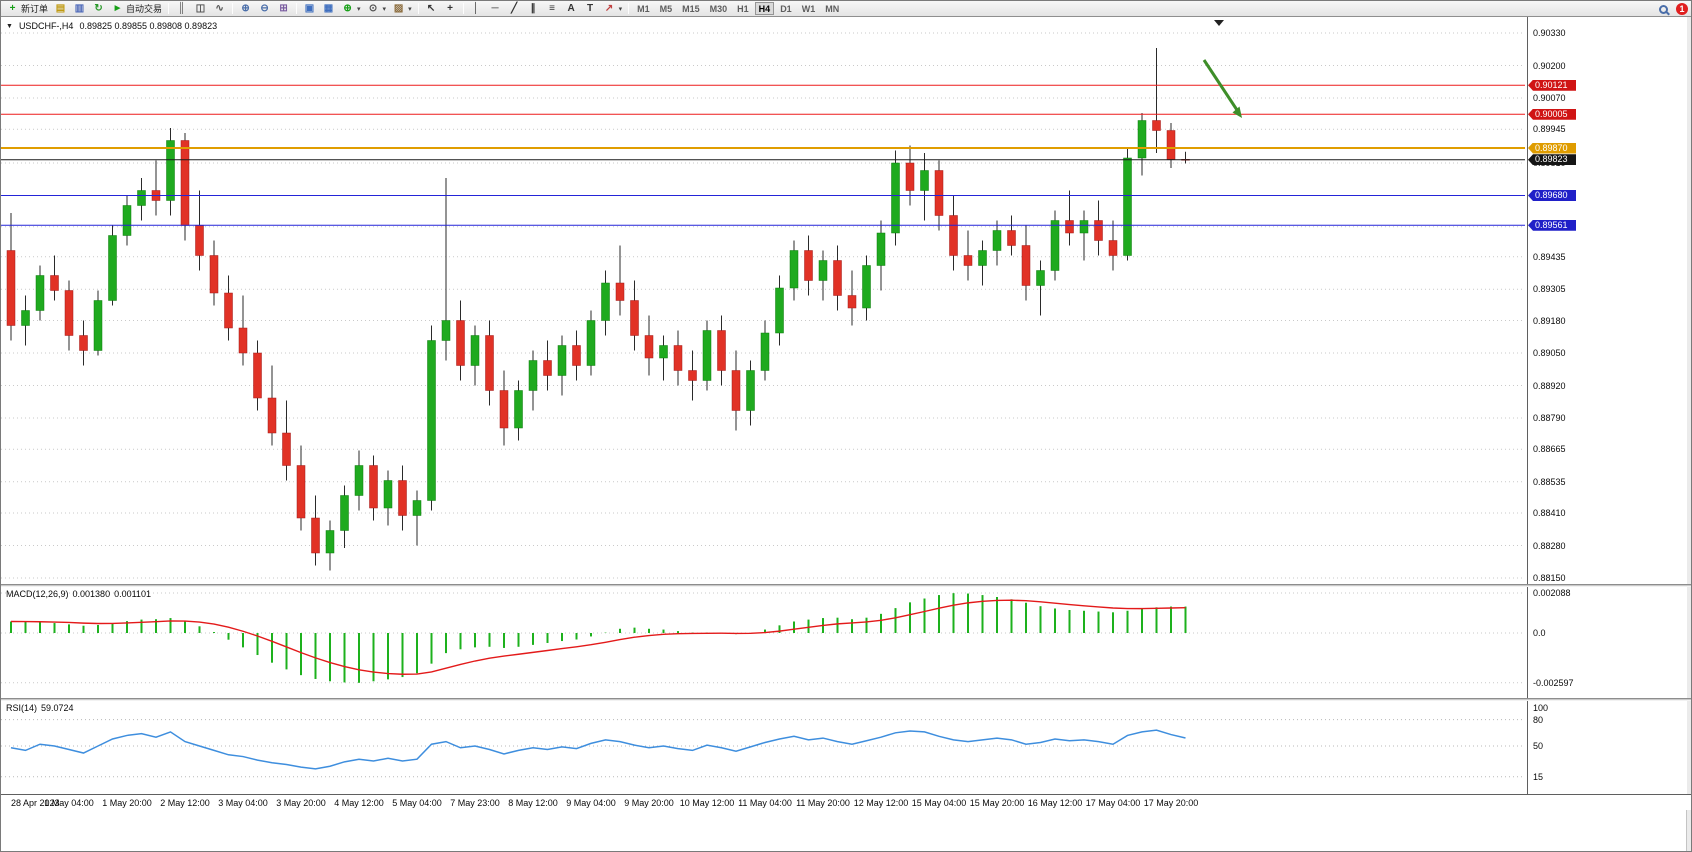 The height and width of the screenshot is (852, 1692). What do you see at coordinates (832, 9) in the screenshot?
I see `timeframe-mn-button: MN` at bounding box center [832, 9].